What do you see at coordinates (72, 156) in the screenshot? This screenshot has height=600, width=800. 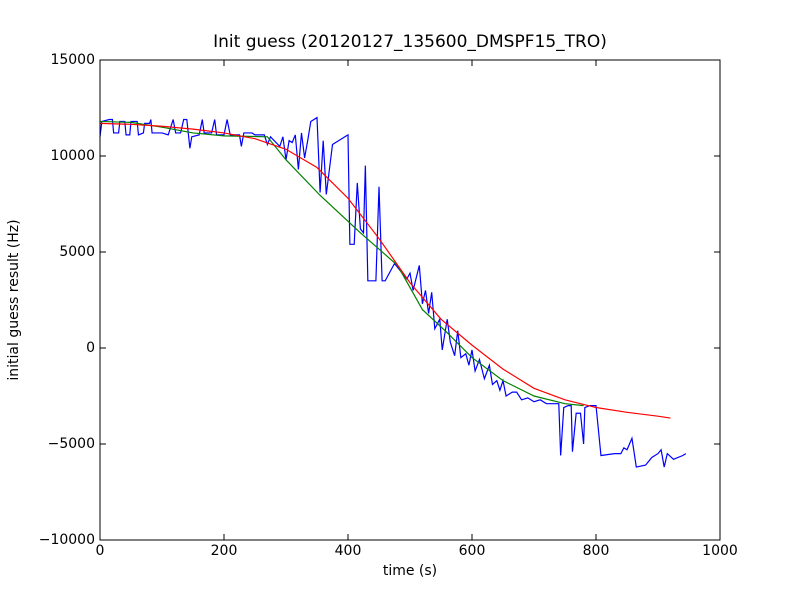 I see `y-tick-label: 10000` at bounding box center [72, 156].